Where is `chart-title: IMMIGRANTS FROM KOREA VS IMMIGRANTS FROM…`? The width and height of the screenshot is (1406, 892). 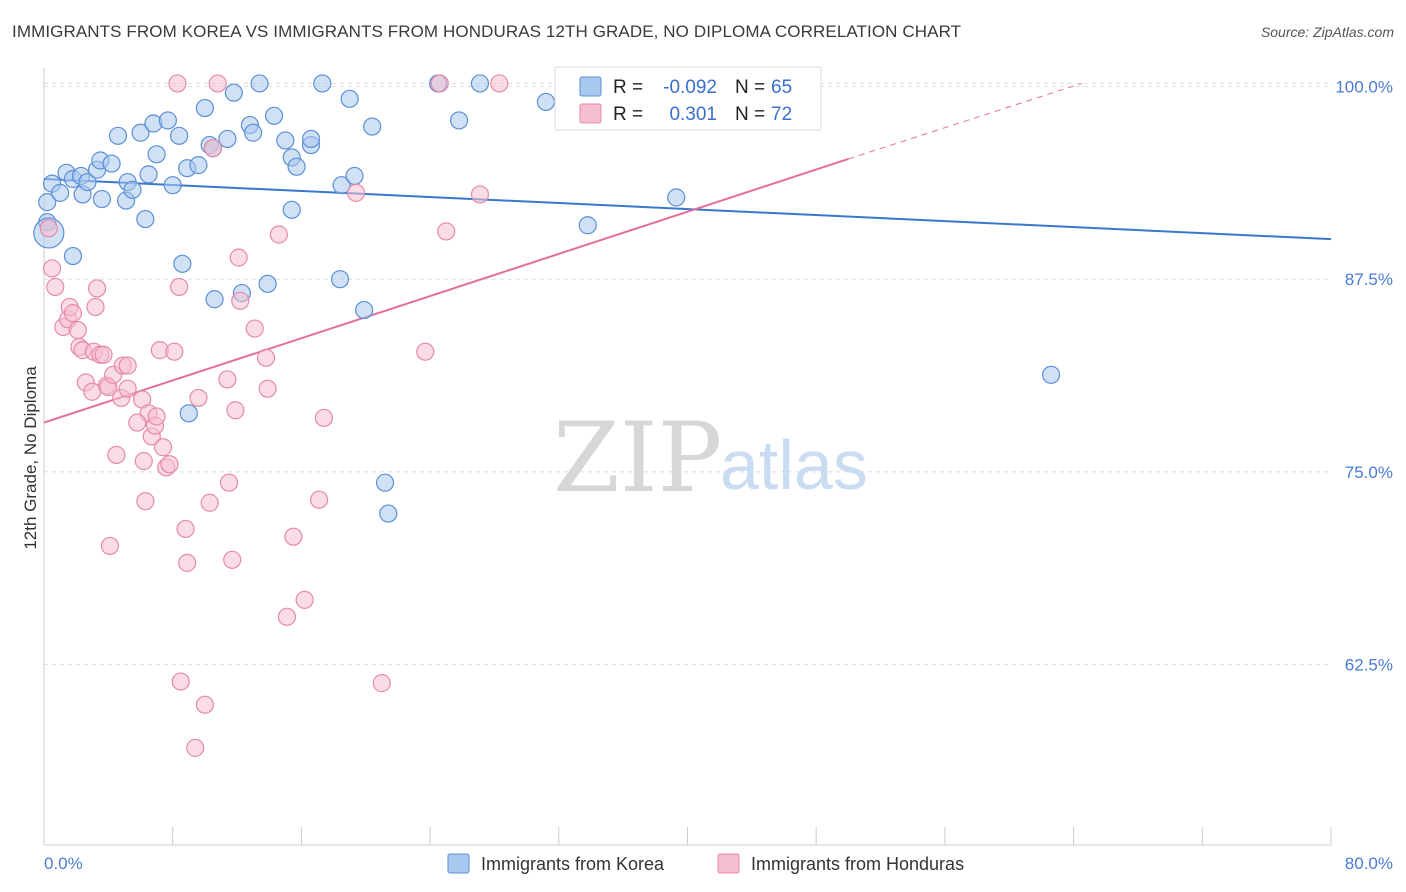 chart-title: IMMIGRANTS FROM KOREA VS IMMIGRANTS FROM… is located at coordinates (487, 31).